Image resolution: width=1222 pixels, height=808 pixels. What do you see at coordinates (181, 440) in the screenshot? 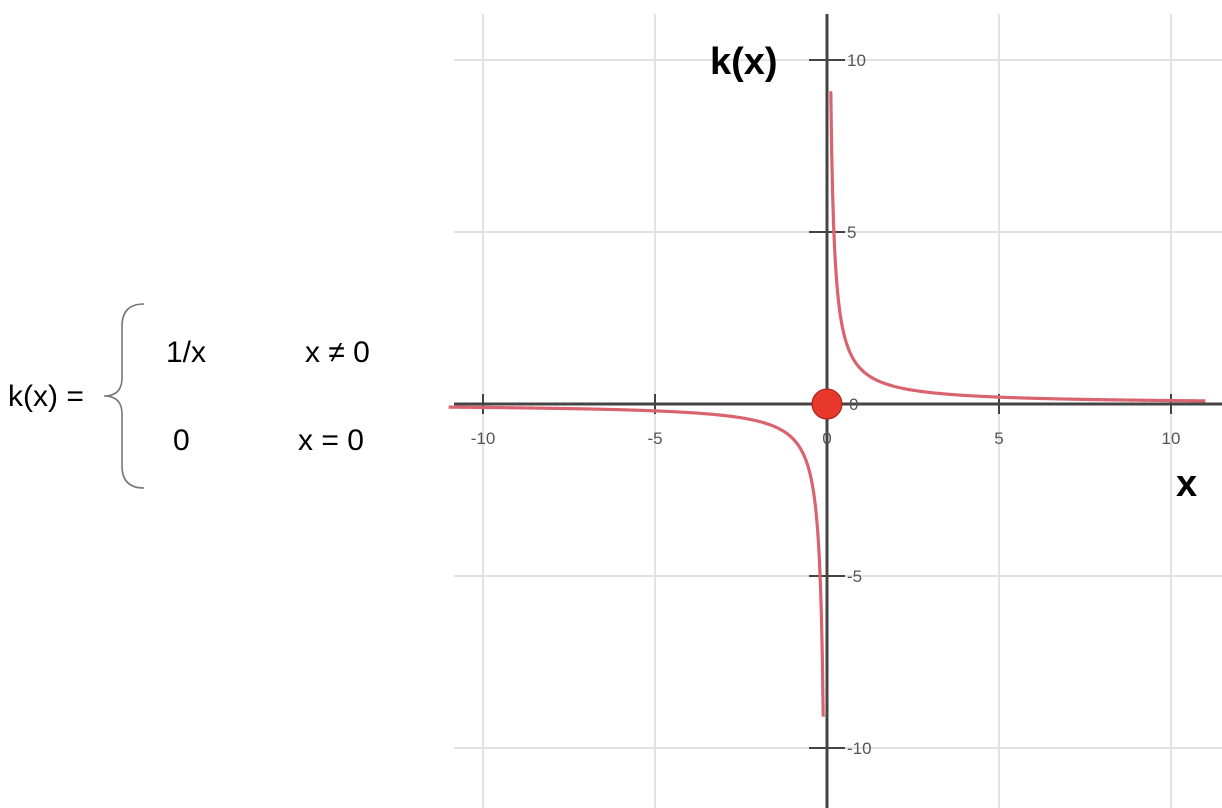
I see `case-2-expression: 0` at bounding box center [181, 440].